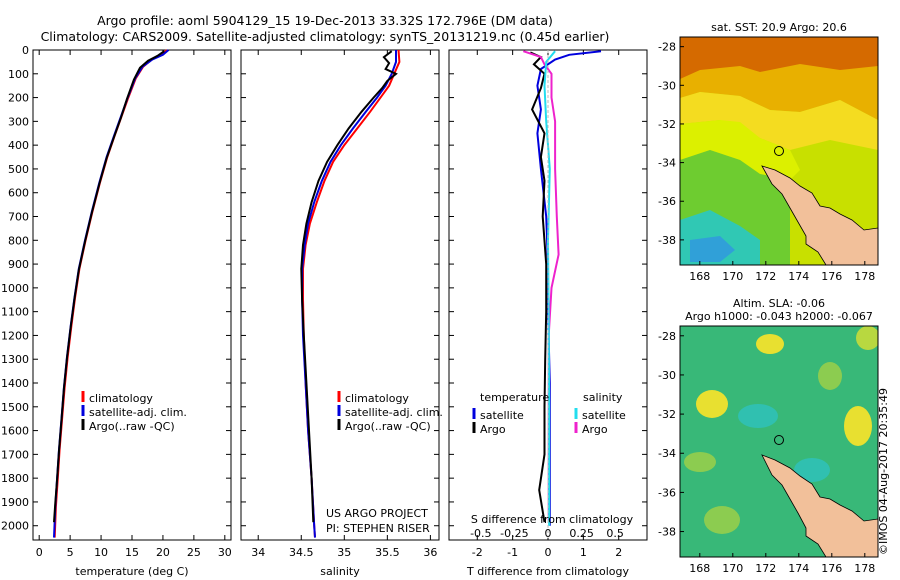 The image size is (900, 580). What do you see at coordinates (18, 98) in the screenshot?
I see `temperature-ytick-label: 200` at bounding box center [18, 98].